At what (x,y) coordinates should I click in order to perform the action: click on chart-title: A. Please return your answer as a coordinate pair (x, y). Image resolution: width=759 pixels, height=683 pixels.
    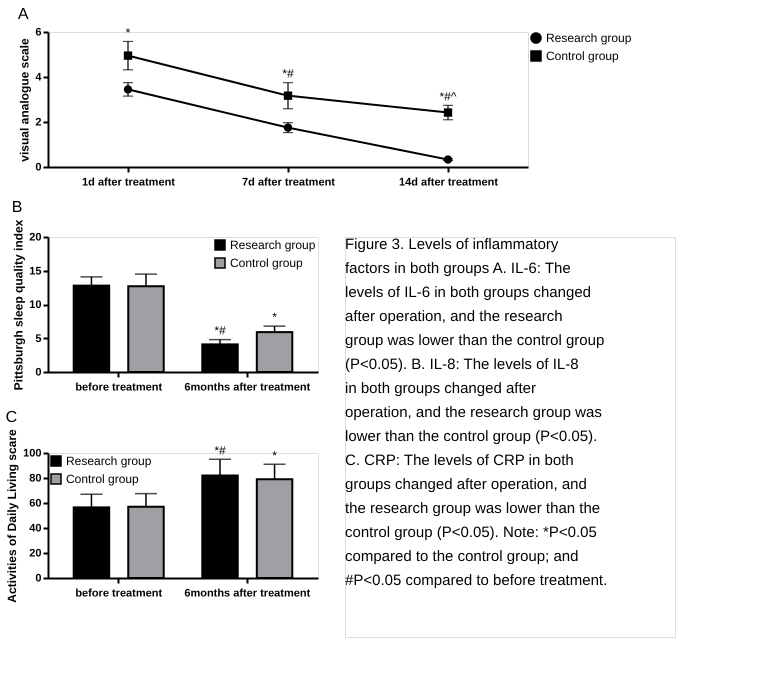
    Looking at the image, I should click on (23, 14).